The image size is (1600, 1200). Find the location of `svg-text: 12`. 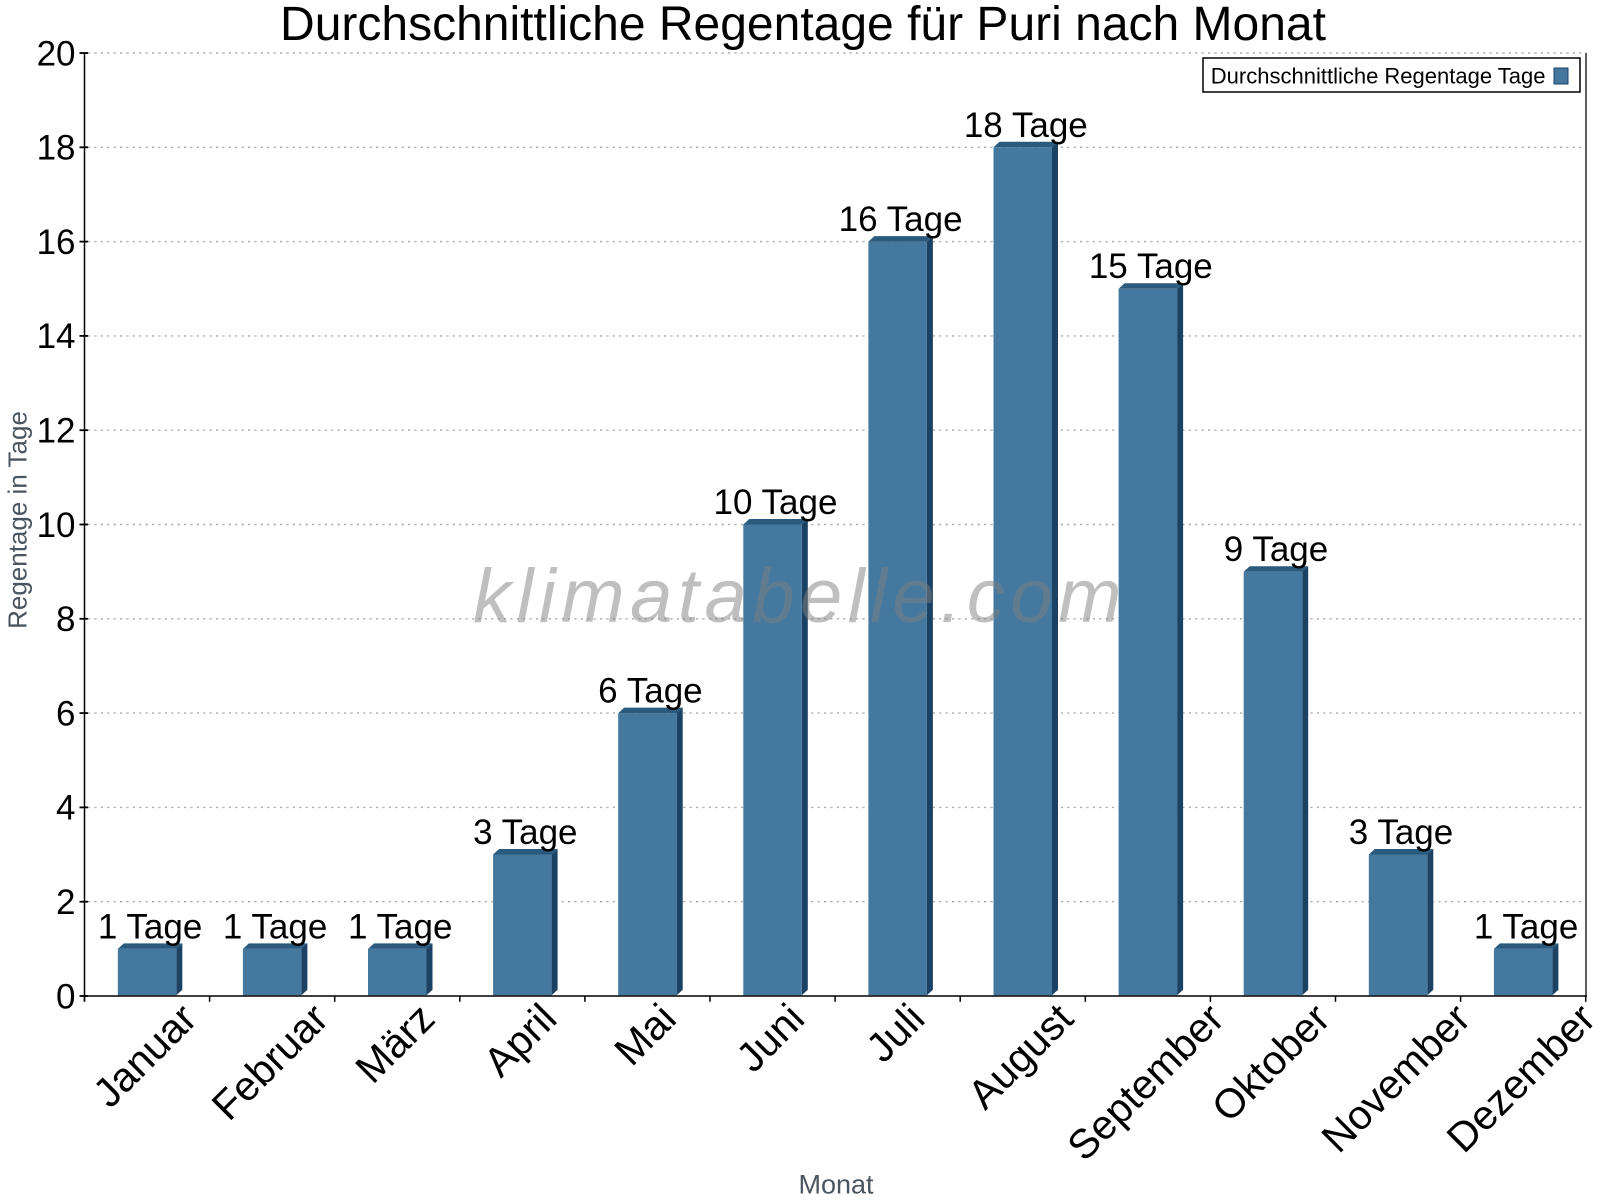

svg-text: 12 is located at coordinates (56, 431).